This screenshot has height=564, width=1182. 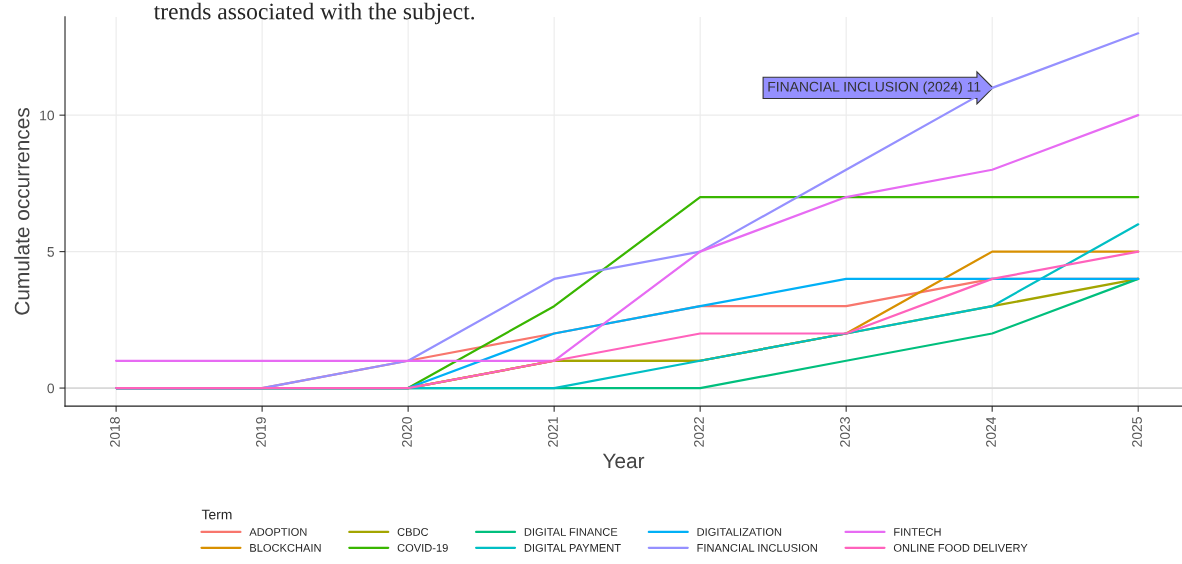 What do you see at coordinates (623, 461) in the screenshot?
I see `x-axis-title: Year` at bounding box center [623, 461].